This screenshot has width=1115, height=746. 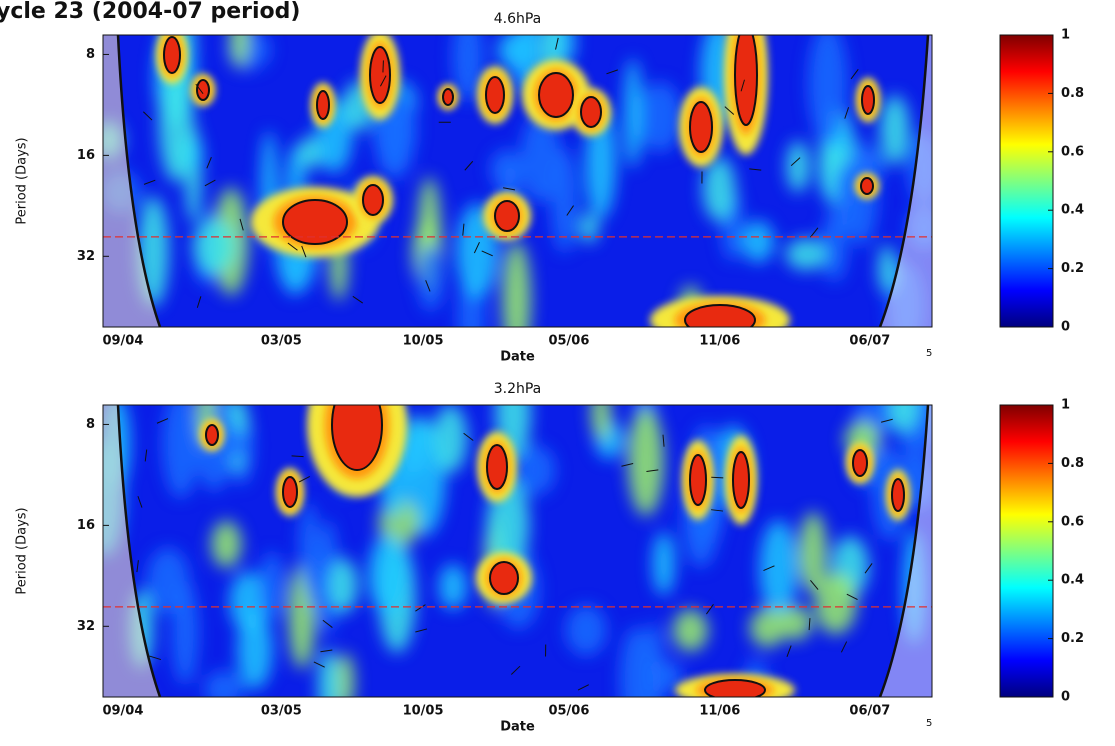 What do you see at coordinates (423, 711) in the screenshot?
I see `x-tick-label: 10/05` at bounding box center [423, 711].